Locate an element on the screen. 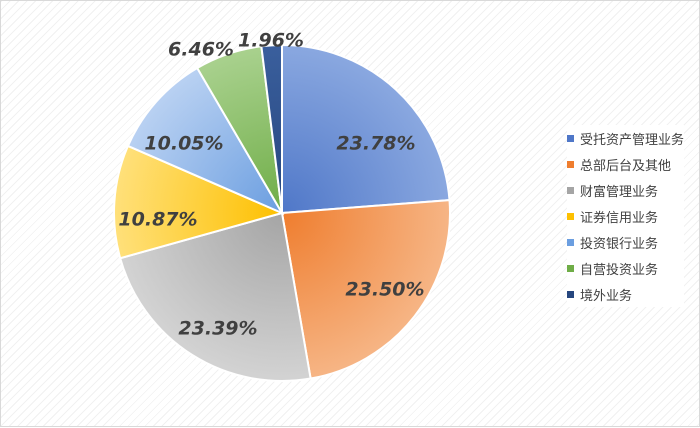  legend-item: 受托资产管理业务 is located at coordinates (625, 138).